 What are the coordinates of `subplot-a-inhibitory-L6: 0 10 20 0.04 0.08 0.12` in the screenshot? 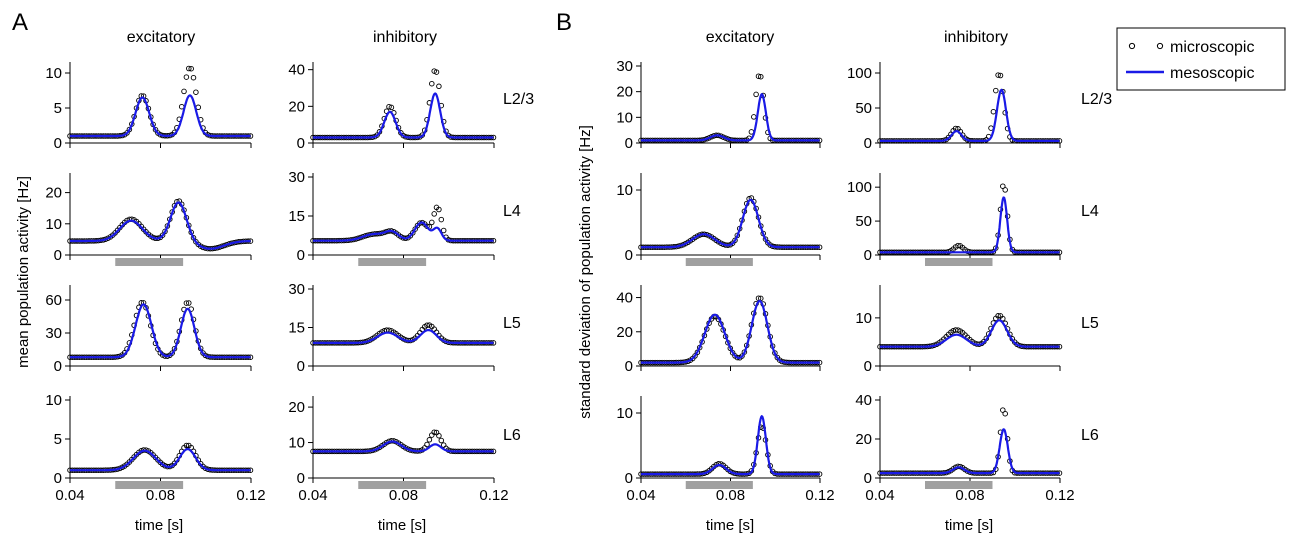 It's located at (398, 450).